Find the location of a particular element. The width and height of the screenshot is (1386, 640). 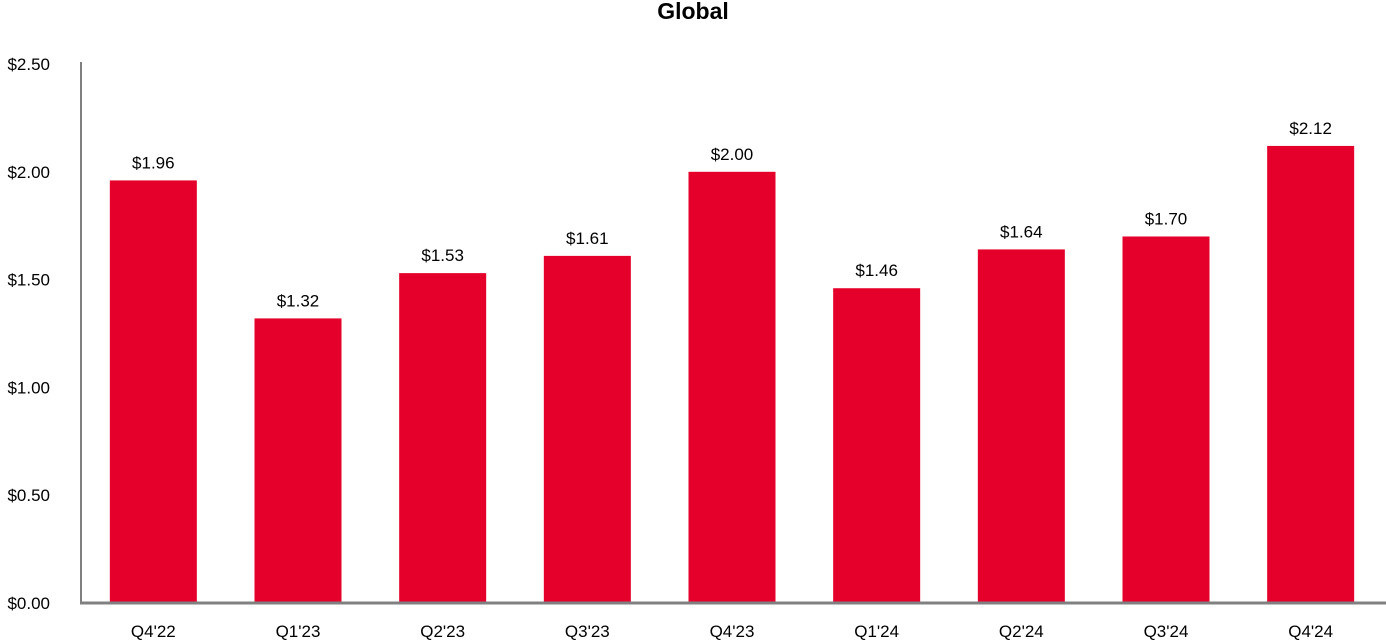

y-tick-label: $0.50 is located at coordinates (28, 495).